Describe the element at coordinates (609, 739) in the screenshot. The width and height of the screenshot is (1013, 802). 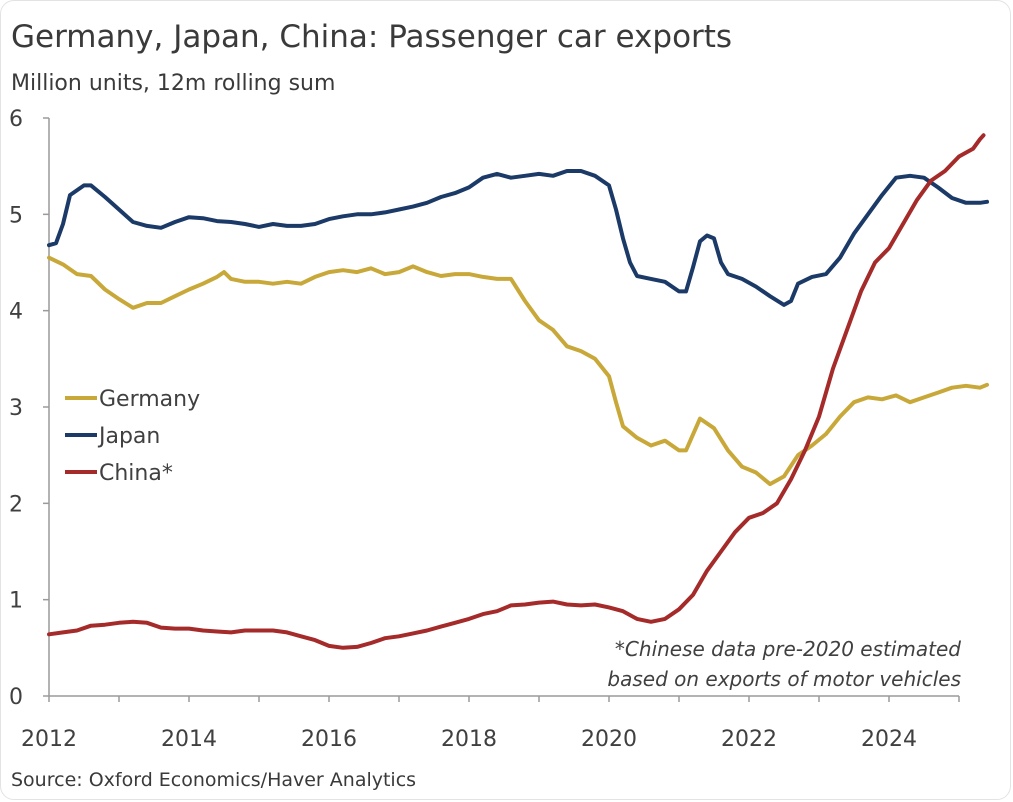
I see `x-tick-label: 2020` at that location.